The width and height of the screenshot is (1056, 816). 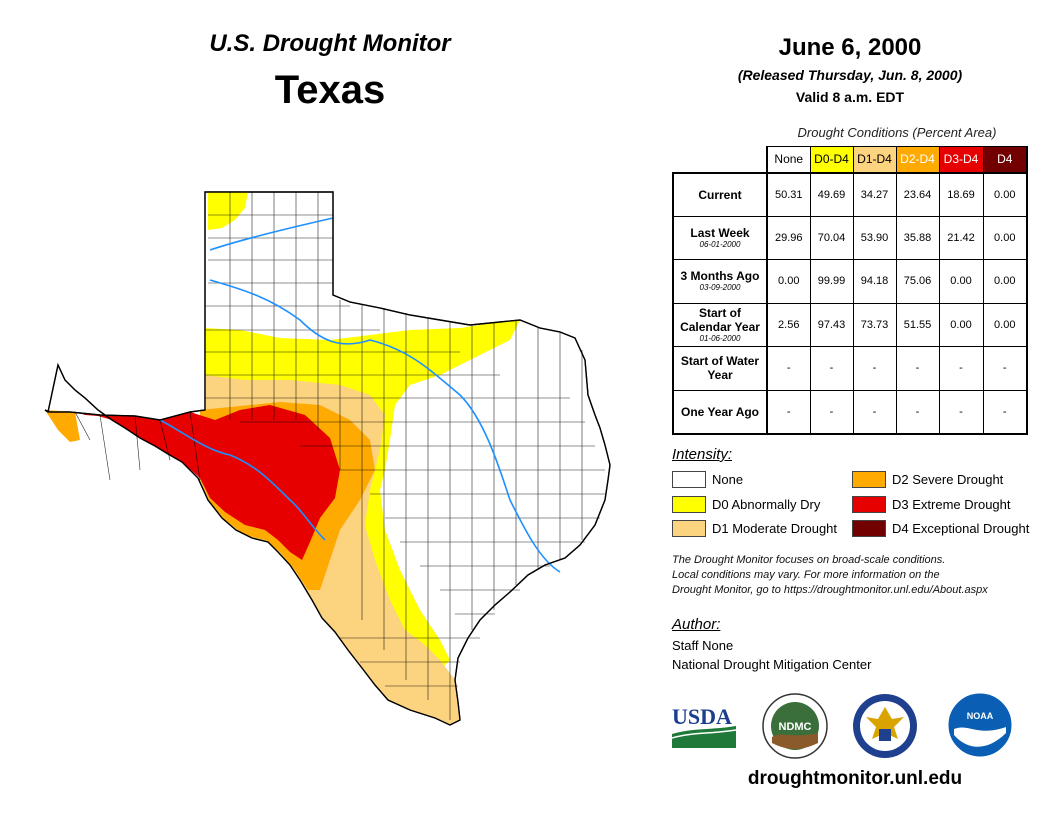 What do you see at coordinates (961, 194) in the screenshot?
I see `table-cell: 18.69` at bounding box center [961, 194].